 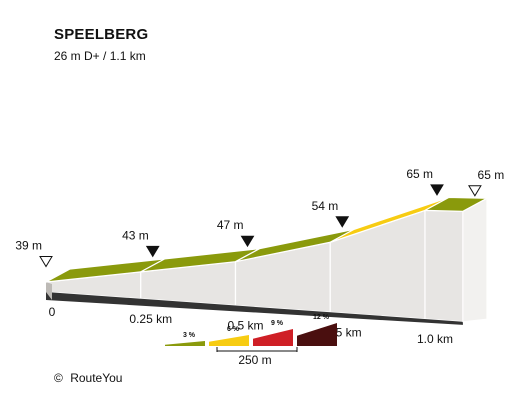 What do you see at coordinates (277, 323) in the screenshot?
I see `legend-label: 9 %` at bounding box center [277, 323].